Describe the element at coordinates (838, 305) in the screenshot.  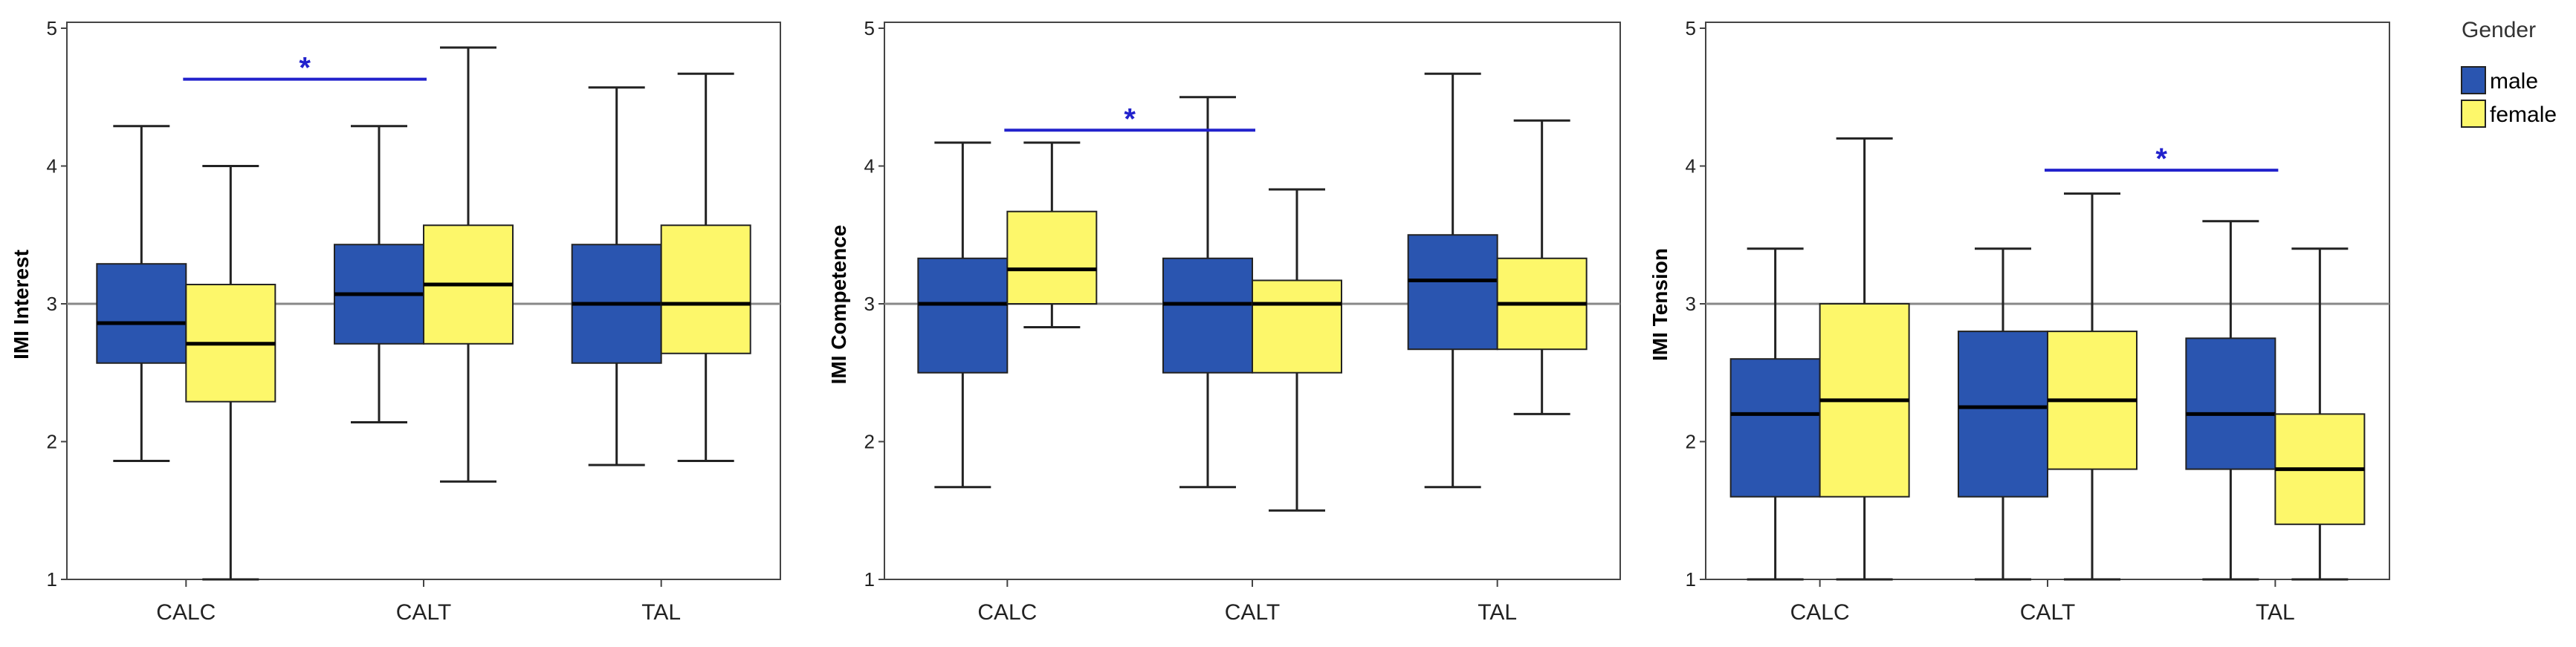
I see `y-axis-label: IMI Competence` at that location.